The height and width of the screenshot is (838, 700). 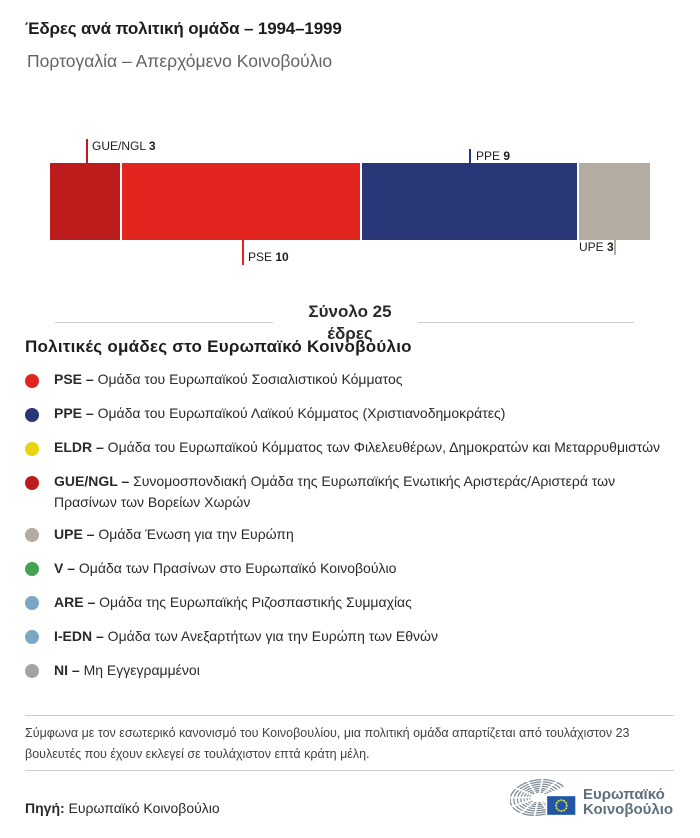 What do you see at coordinates (624, 794) in the screenshot?
I see `svg-text: Ευρωπαϊκό` at bounding box center [624, 794].